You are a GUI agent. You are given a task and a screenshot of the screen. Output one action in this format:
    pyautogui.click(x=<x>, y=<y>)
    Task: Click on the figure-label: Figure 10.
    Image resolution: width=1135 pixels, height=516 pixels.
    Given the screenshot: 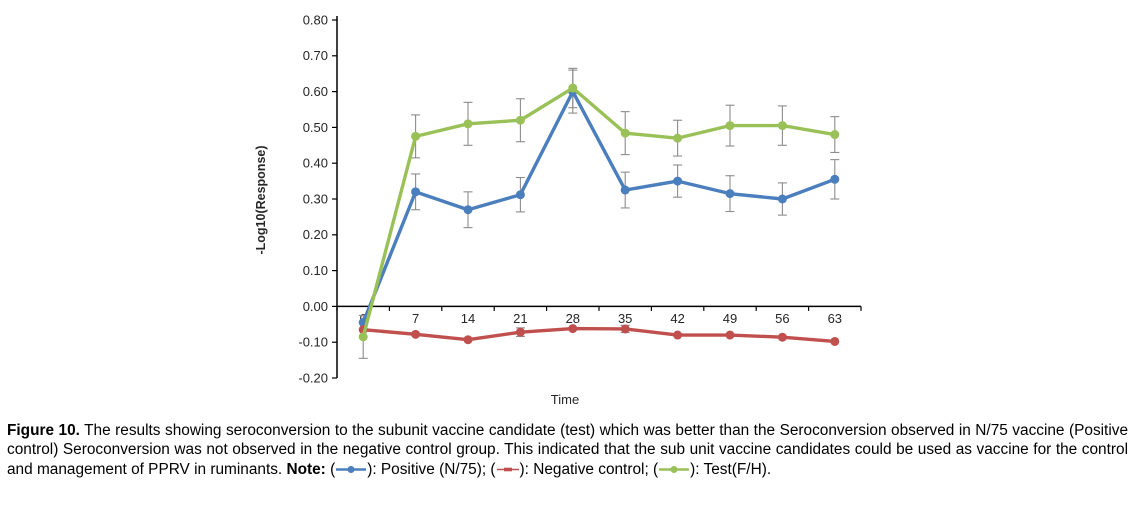 What is the action you would take?
    pyautogui.click(x=43, y=430)
    